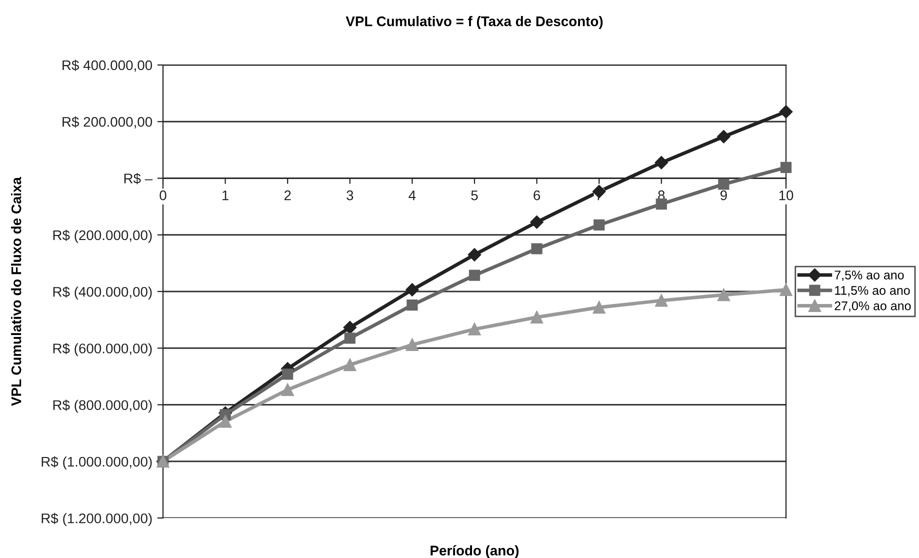 The width and height of the screenshot is (919, 558). Describe the element at coordinates (102, 349) in the screenshot. I see `y-tick-label: R$ (600.000,00)` at that location.